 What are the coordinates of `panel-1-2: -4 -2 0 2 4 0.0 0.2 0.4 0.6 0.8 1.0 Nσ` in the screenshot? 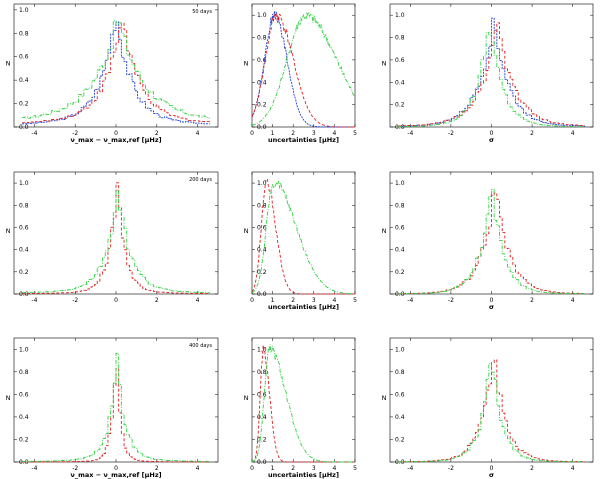 It's located at (488, 241).